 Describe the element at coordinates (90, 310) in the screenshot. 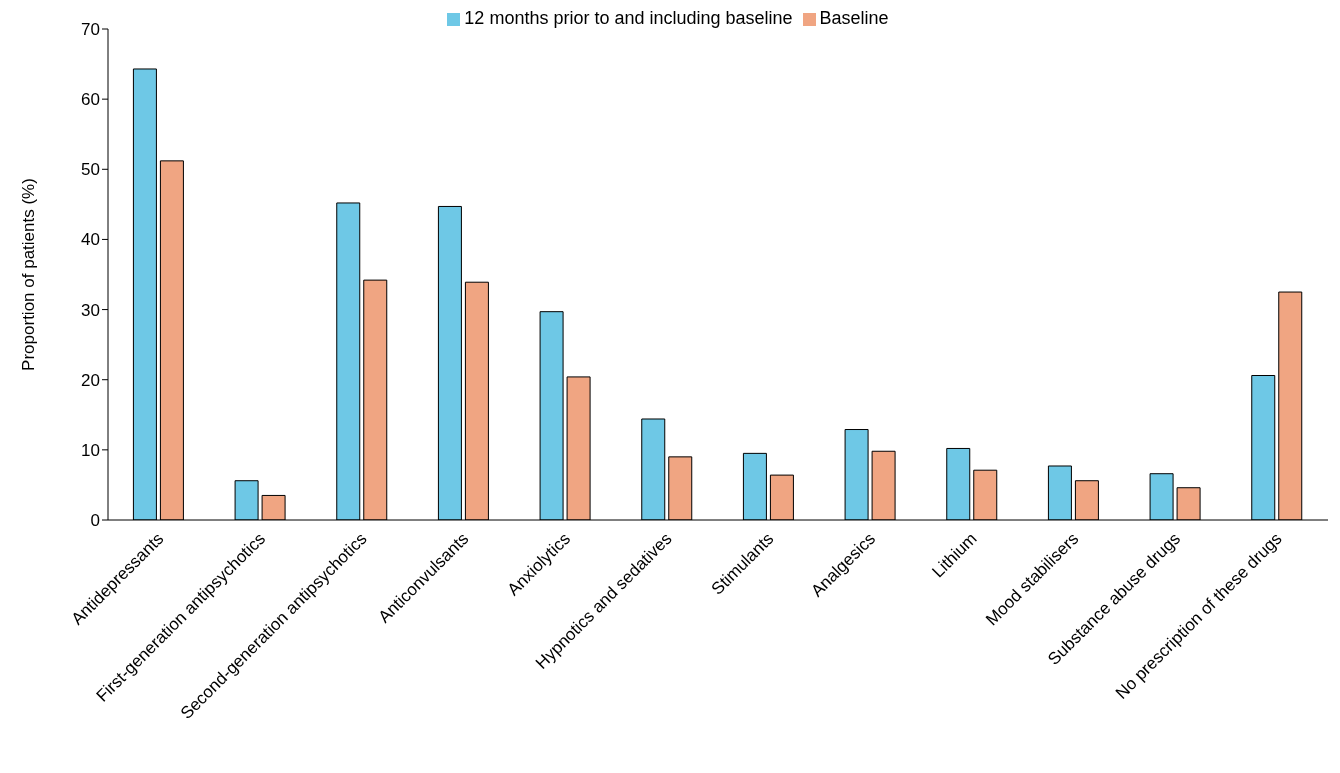

I see `y-tick-label: 30` at that location.